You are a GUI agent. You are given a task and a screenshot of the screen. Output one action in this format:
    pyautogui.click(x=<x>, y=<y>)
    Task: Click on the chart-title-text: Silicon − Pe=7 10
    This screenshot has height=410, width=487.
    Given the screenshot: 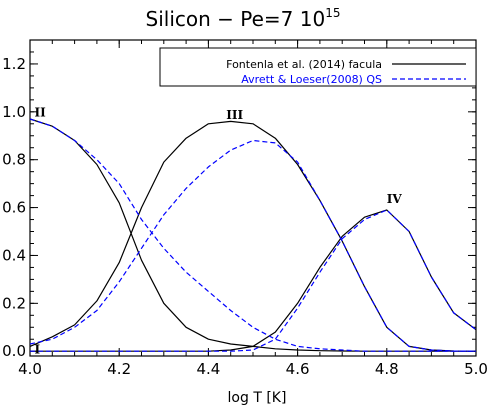 What is the action you would take?
    pyautogui.click(x=236, y=19)
    